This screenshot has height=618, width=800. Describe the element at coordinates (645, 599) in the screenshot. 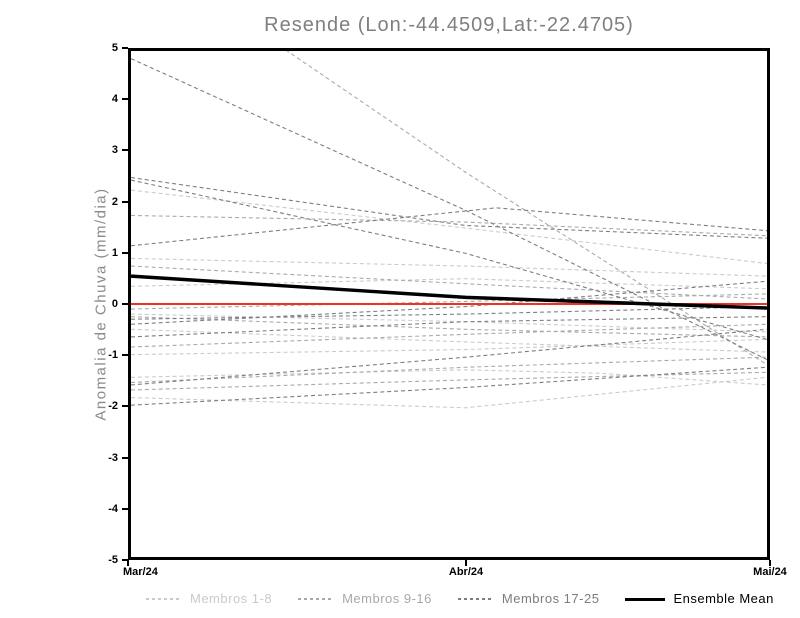

I see `legend-solid-line-swatch` at that location.